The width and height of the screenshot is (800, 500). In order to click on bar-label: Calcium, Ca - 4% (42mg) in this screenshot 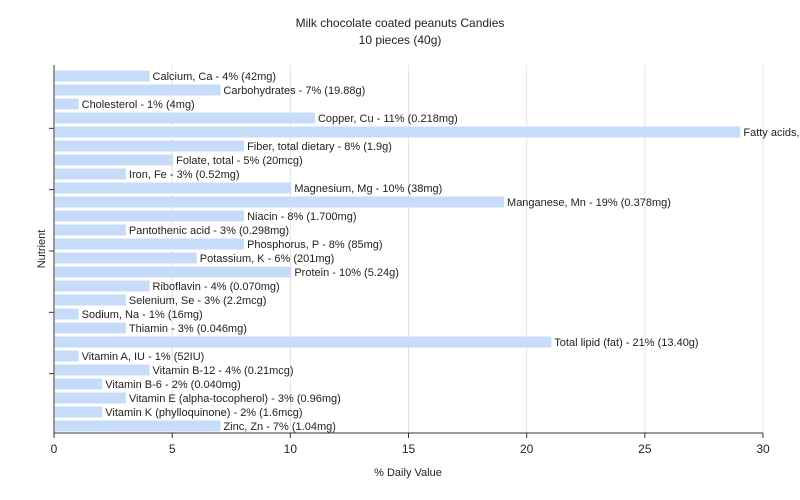, I will do `click(214, 77)`.